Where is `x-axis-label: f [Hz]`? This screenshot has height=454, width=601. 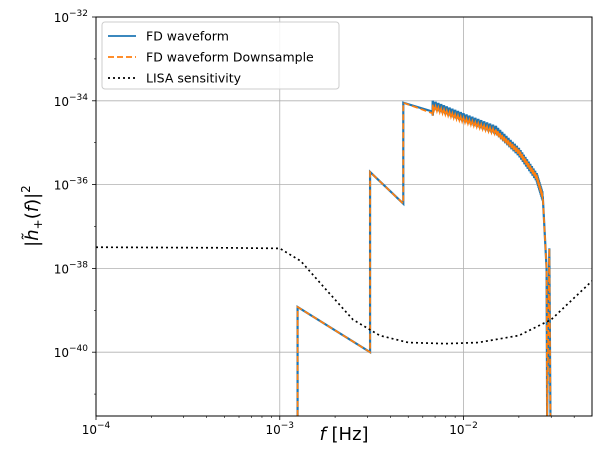
x-axis-label: f [Hz] is located at coordinates (343, 434).